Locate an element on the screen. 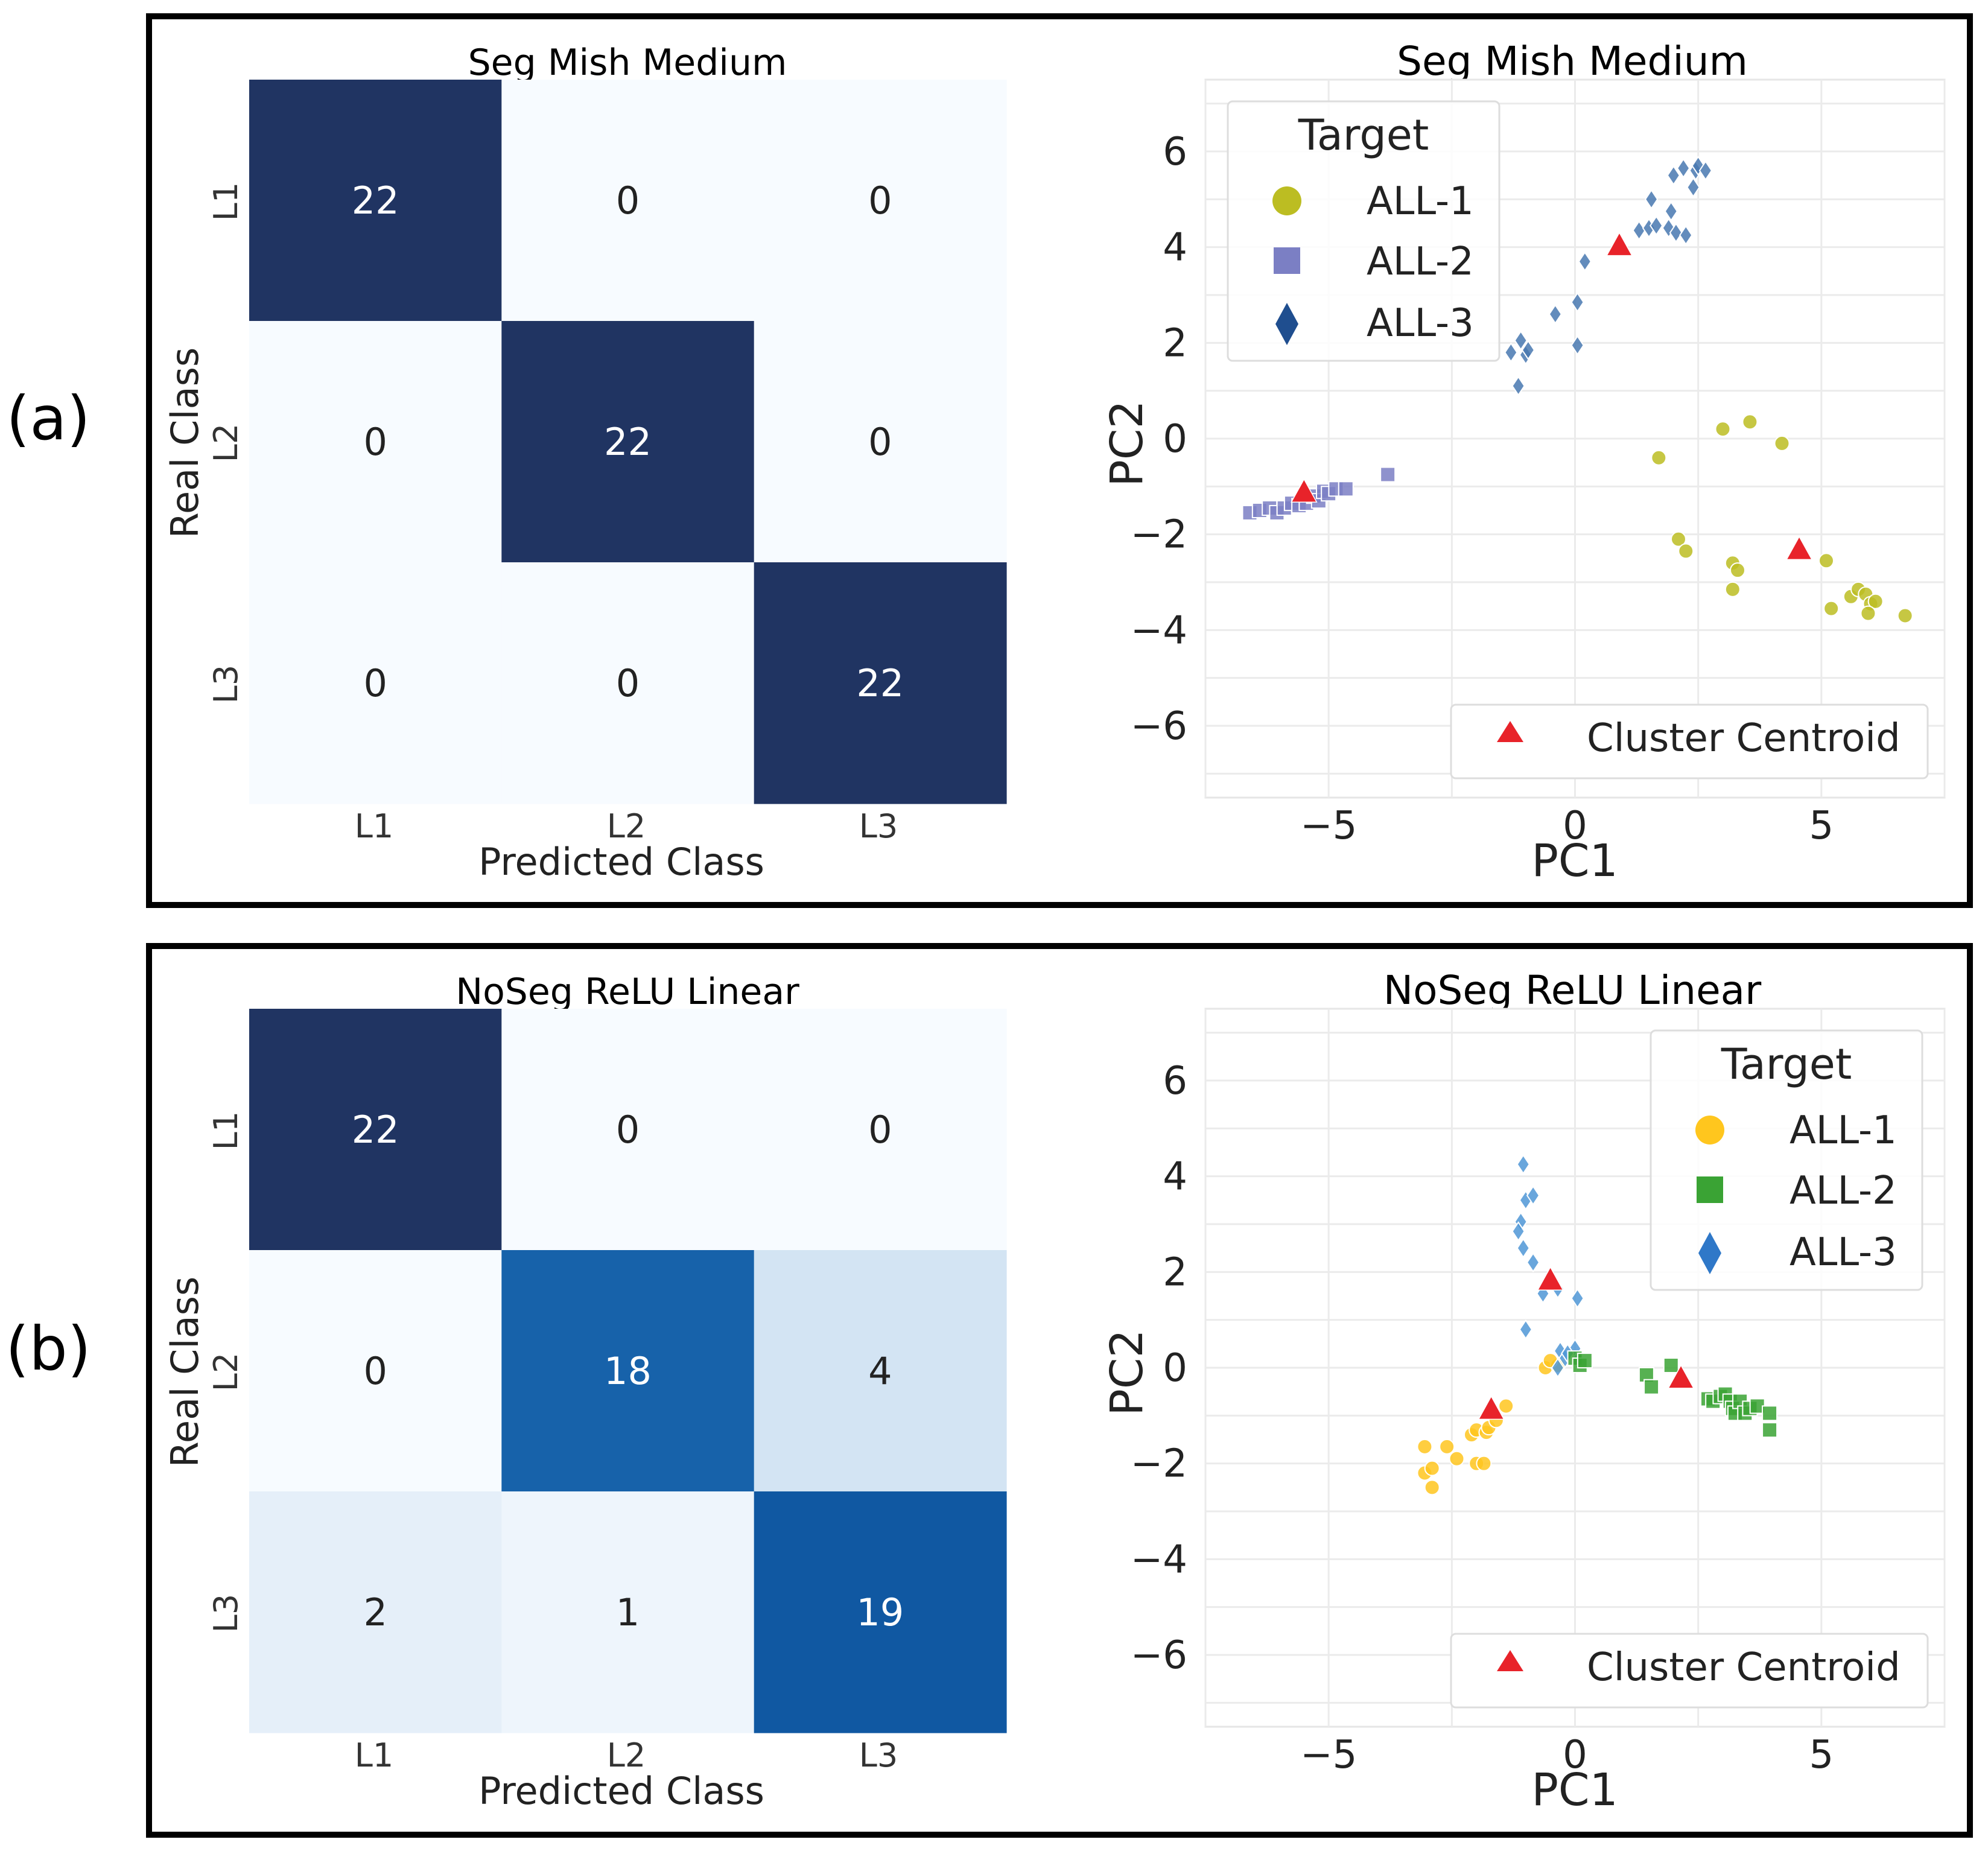 The width and height of the screenshot is (1988, 1851). heatmap-b-cell-value-r2-c1: 0 is located at coordinates (375, 1371).